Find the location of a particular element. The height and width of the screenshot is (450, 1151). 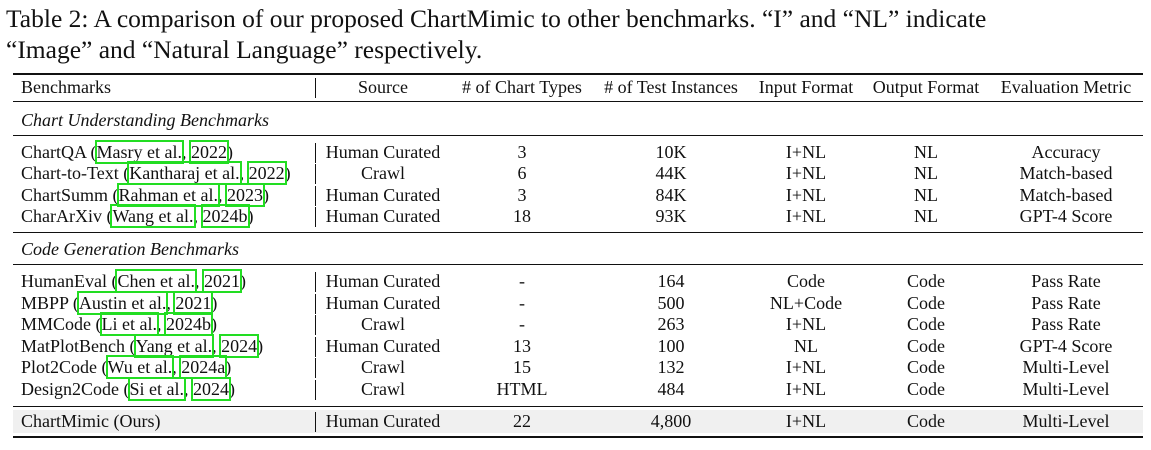

citation-author-link: Austin et al. is located at coordinates (122, 302).